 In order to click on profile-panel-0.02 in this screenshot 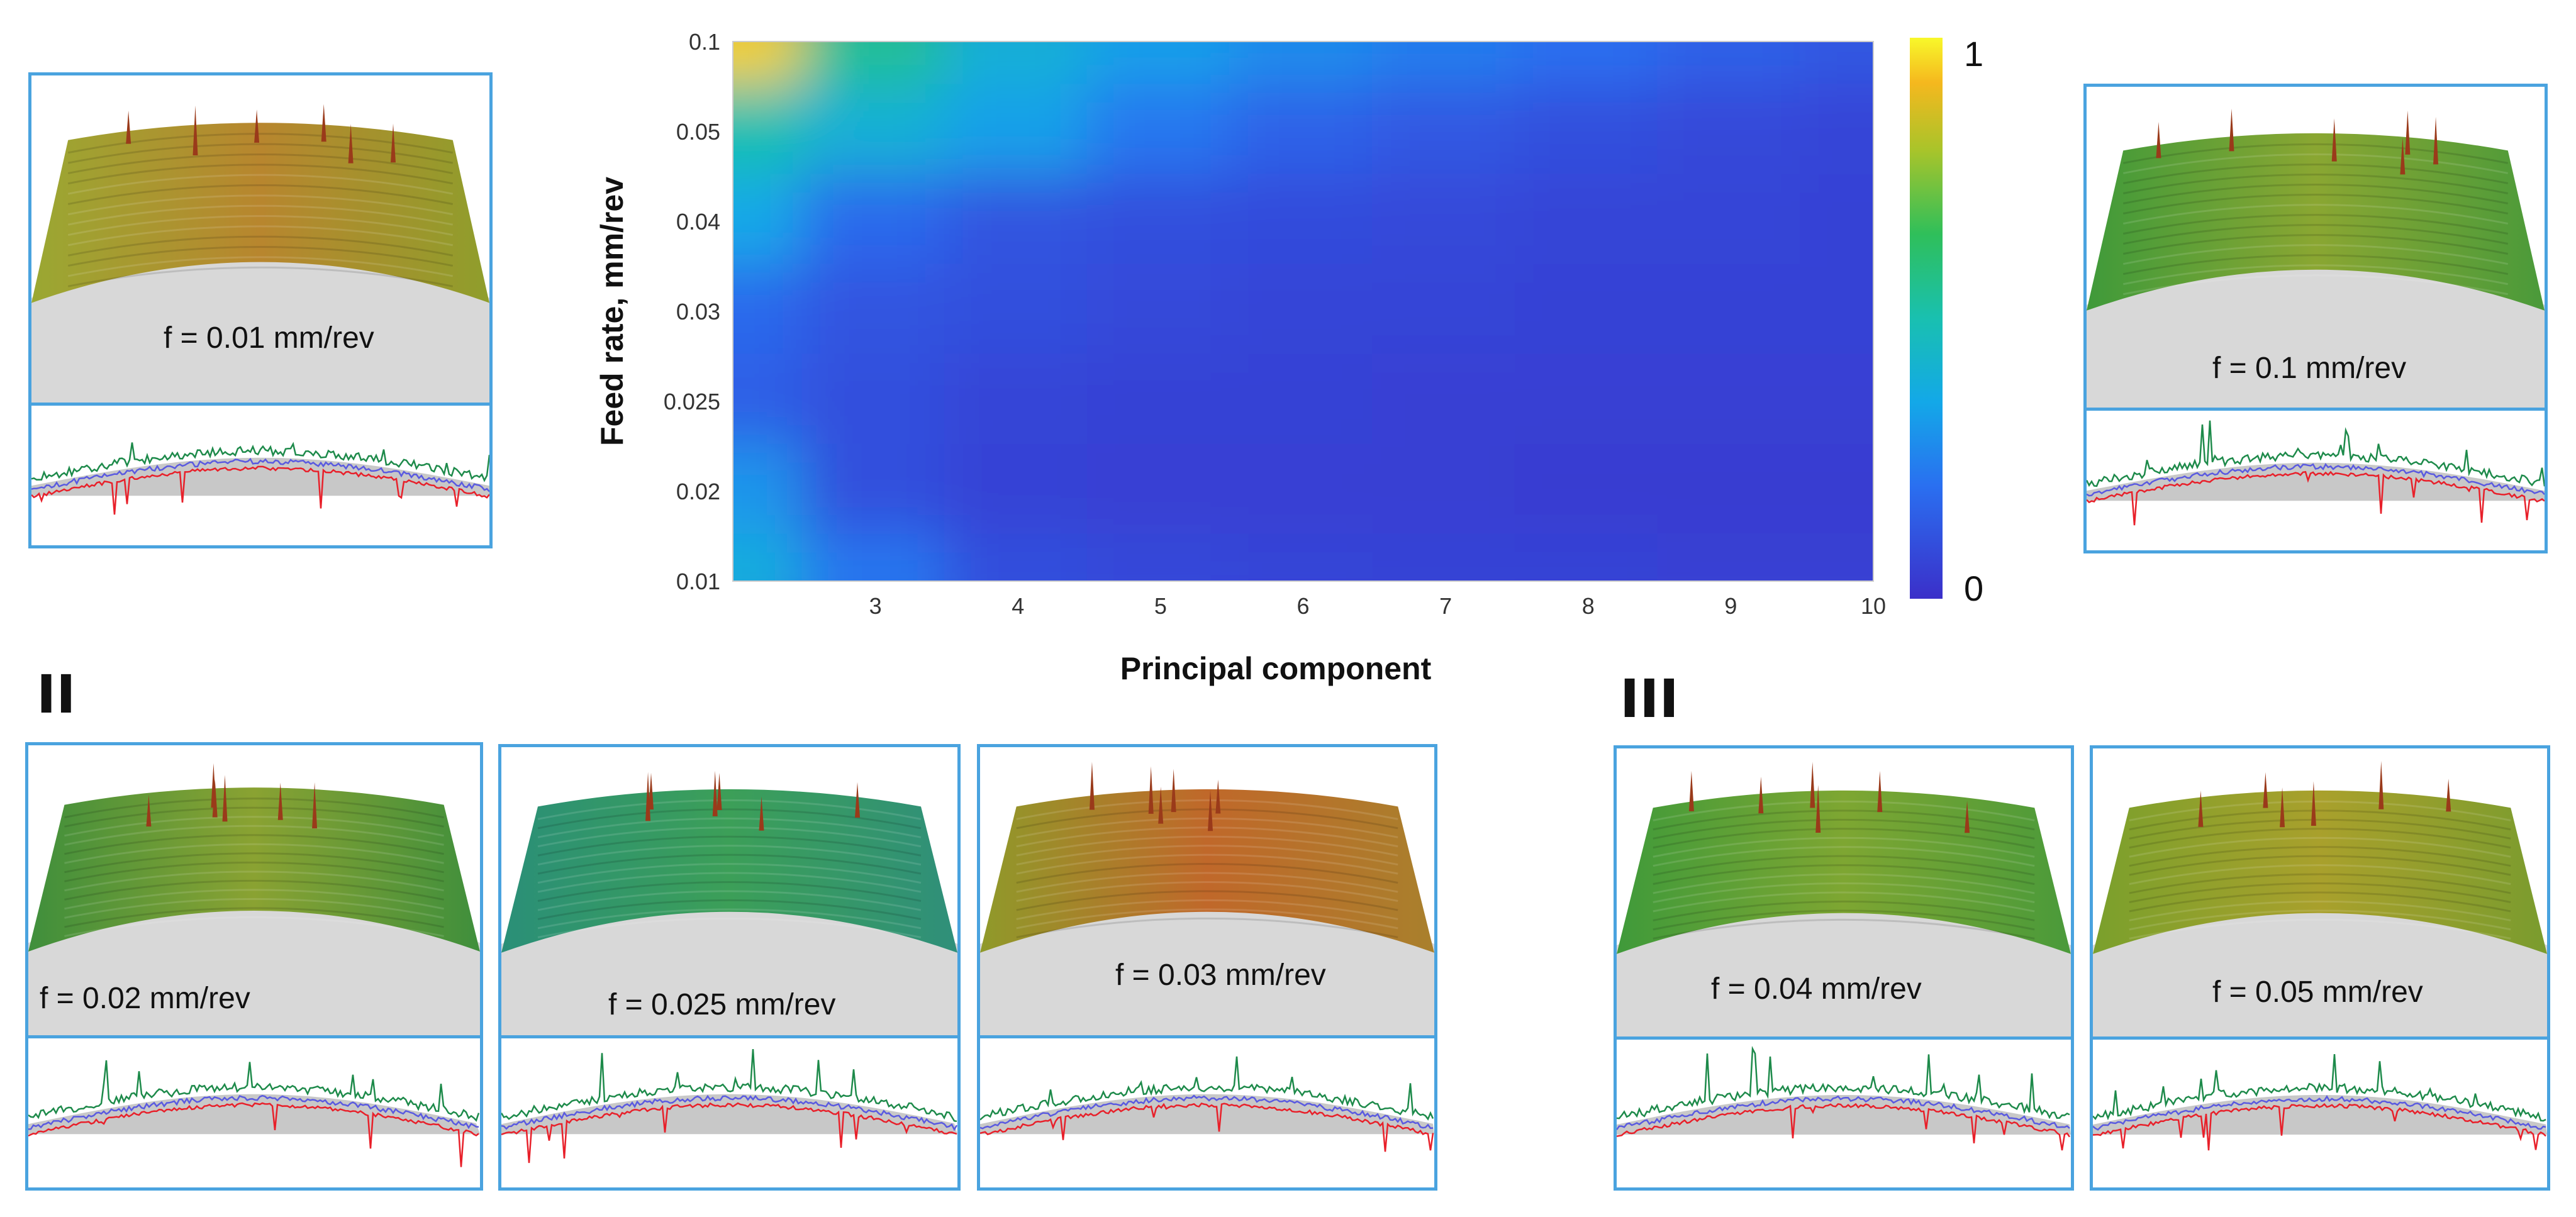, I will do `click(254, 1113)`.